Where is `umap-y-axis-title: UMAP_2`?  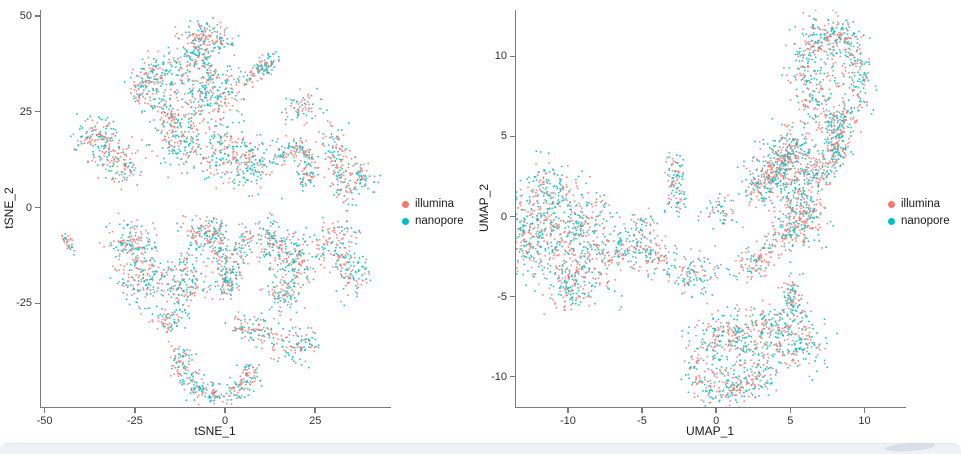 umap-y-axis-title: UMAP_2 is located at coordinates (484, 208).